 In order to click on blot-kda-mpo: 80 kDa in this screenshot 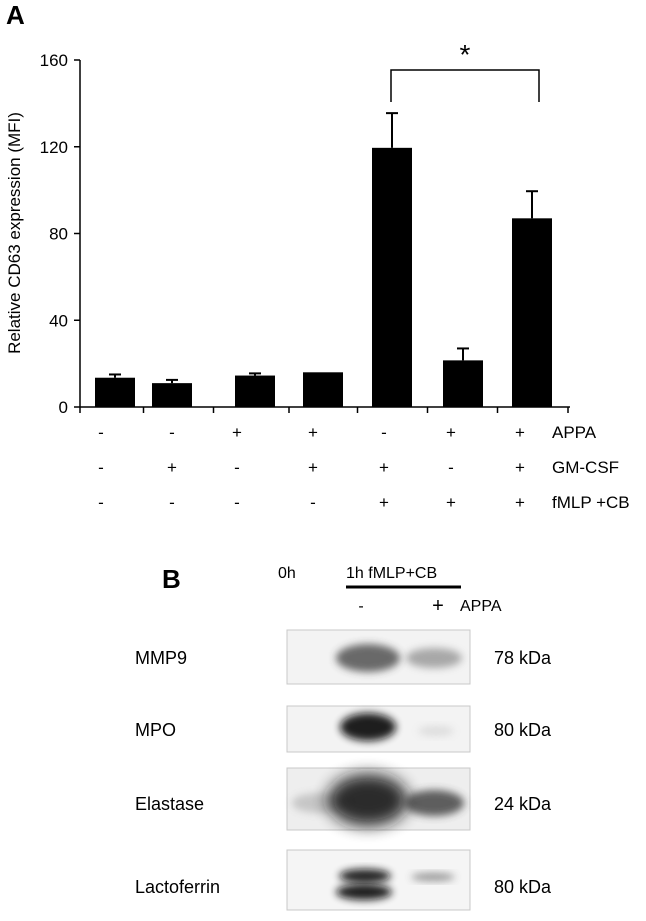, I will do `click(523, 730)`.